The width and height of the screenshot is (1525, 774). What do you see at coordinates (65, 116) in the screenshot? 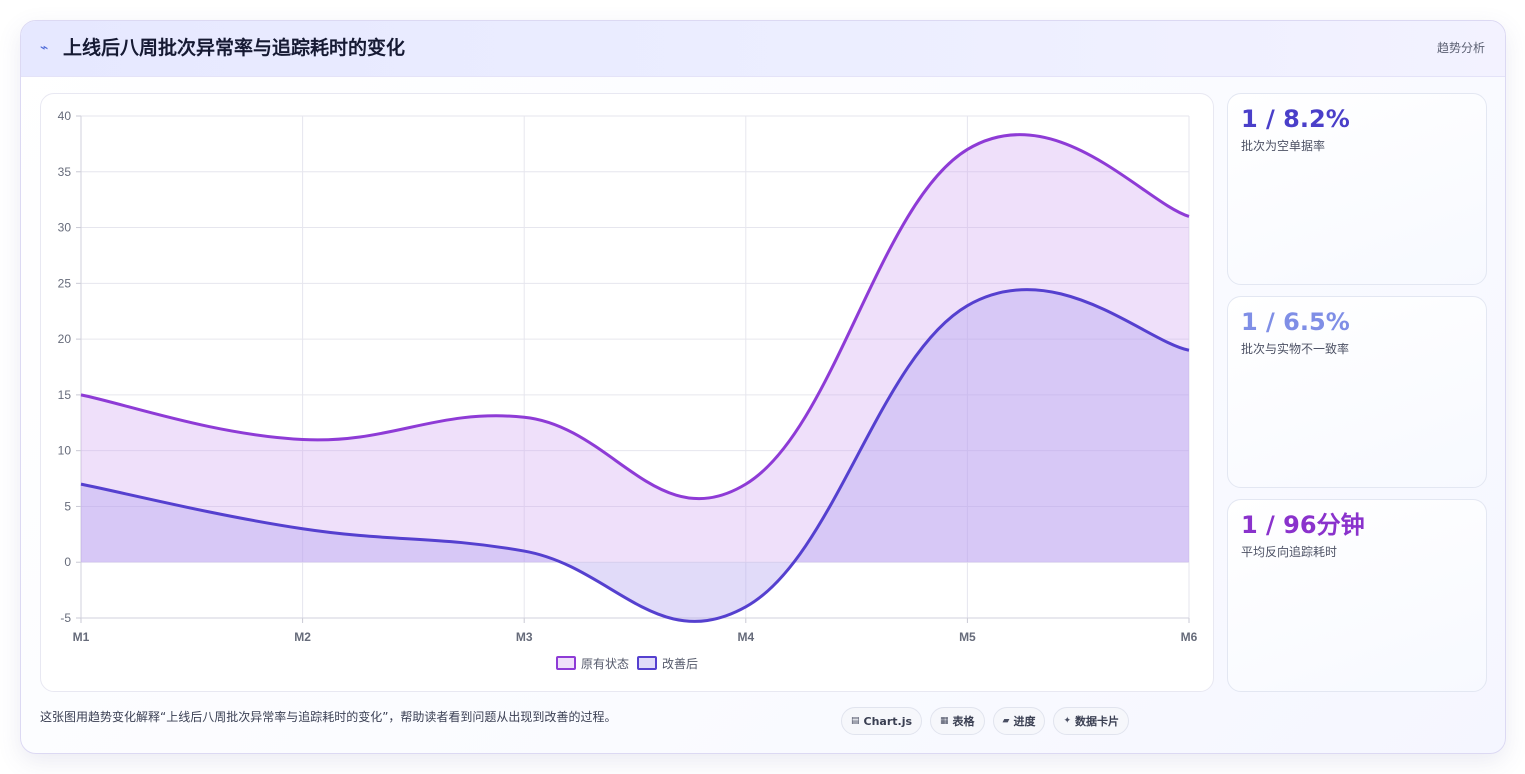
I see `y-tick-label: 40` at bounding box center [65, 116].